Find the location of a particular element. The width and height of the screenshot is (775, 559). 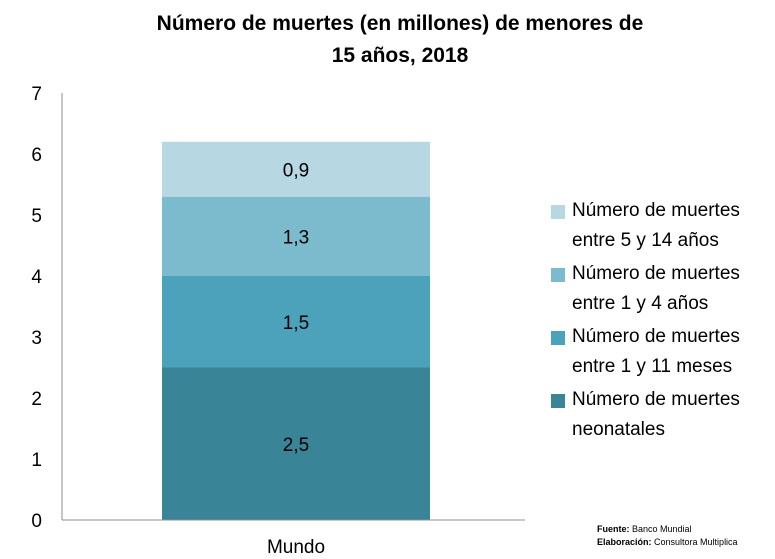

elaboration-line: Elaboración: Consultora Multiplica is located at coordinates (667, 542).